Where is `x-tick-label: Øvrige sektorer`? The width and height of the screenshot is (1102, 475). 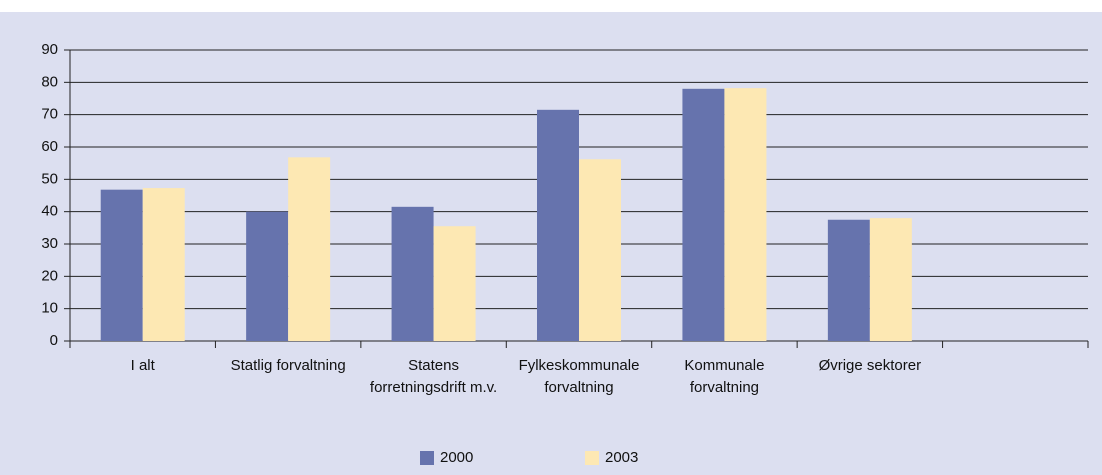
x-tick-label: Øvrige sektorer is located at coordinates (870, 365).